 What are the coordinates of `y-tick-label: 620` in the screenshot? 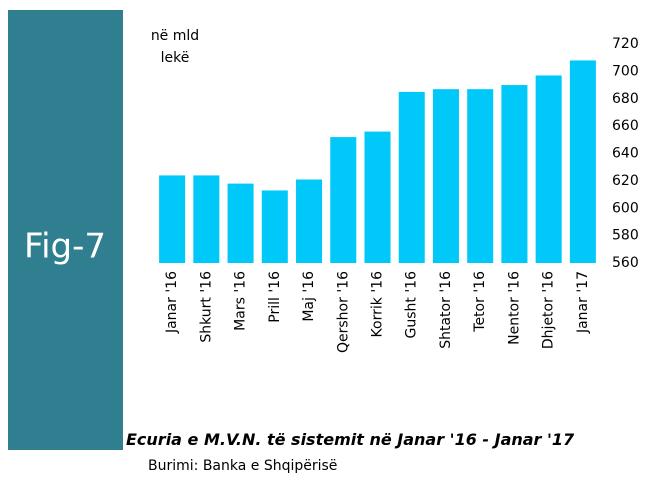 It's located at (625, 181).